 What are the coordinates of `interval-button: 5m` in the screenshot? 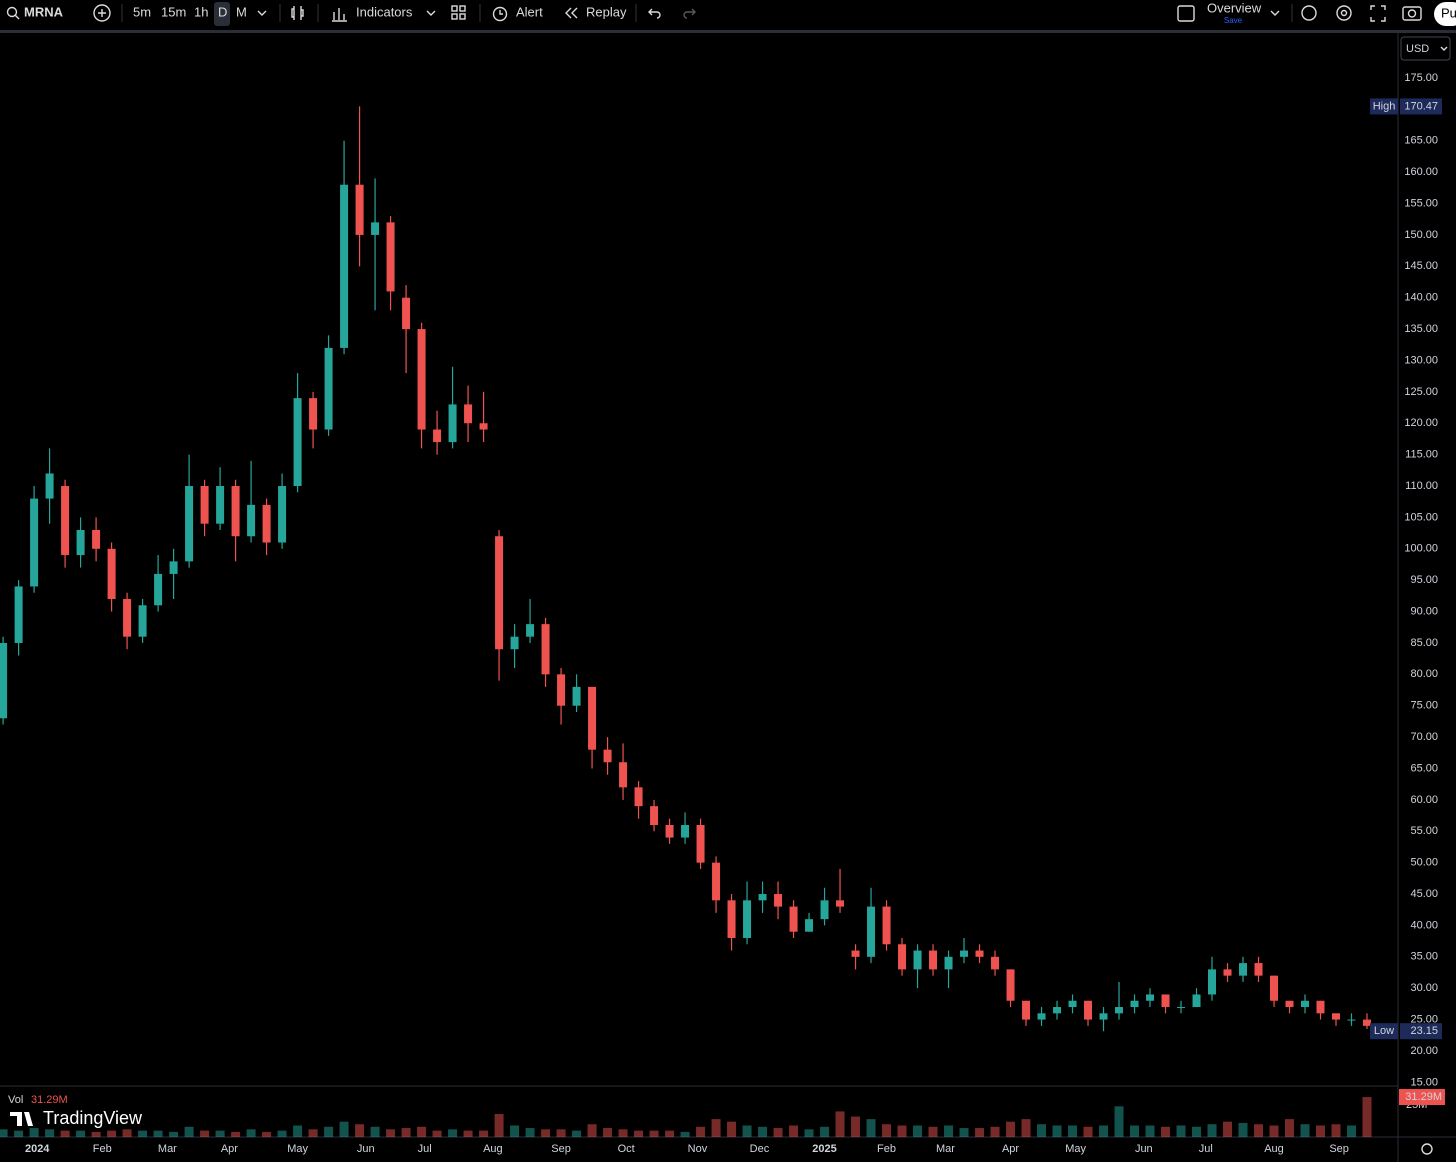 It's located at (142, 11).